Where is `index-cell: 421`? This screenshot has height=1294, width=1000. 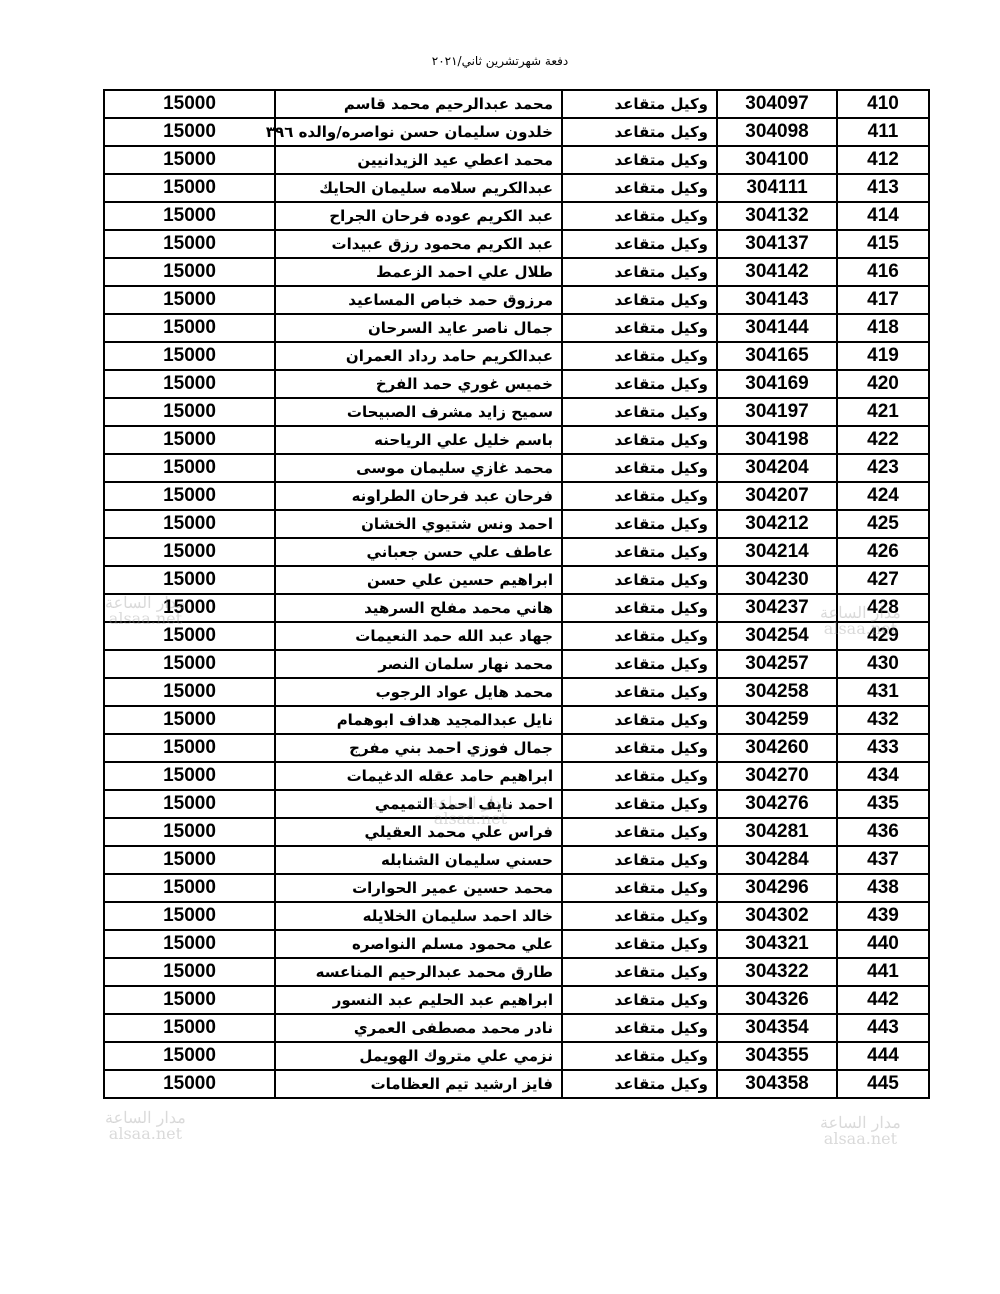
index-cell: 421 is located at coordinates (883, 412).